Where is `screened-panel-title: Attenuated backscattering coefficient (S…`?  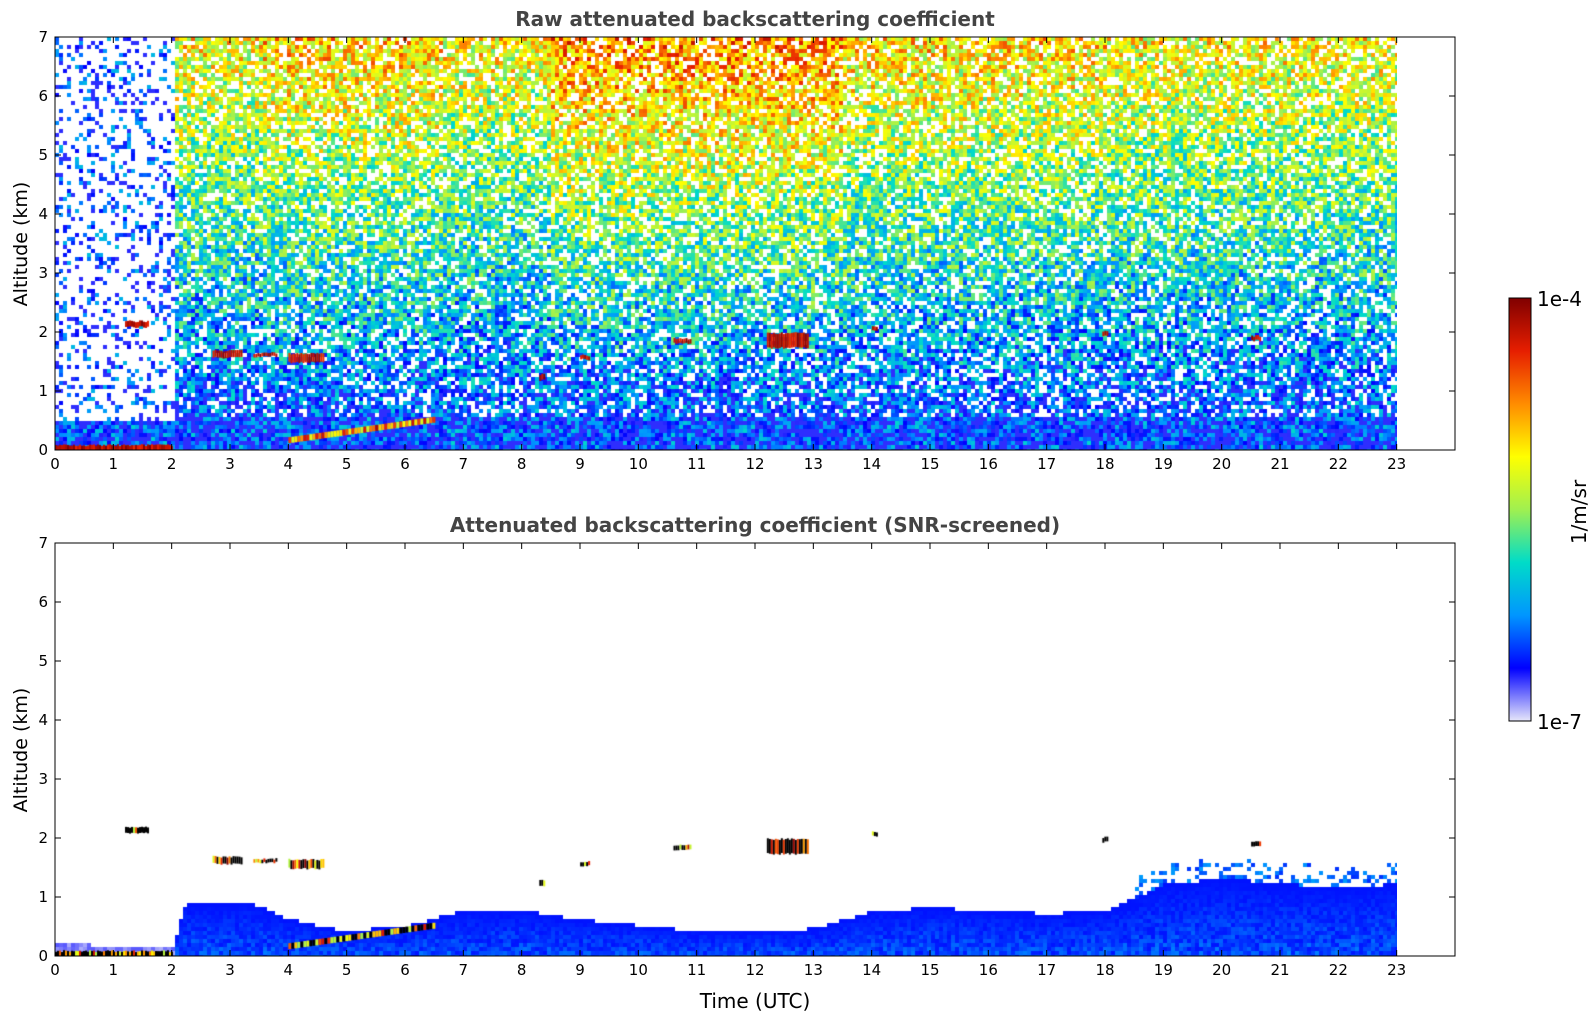 screened-panel-title: Attenuated backscattering coefficient (S… is located at coordinates (755, 525).